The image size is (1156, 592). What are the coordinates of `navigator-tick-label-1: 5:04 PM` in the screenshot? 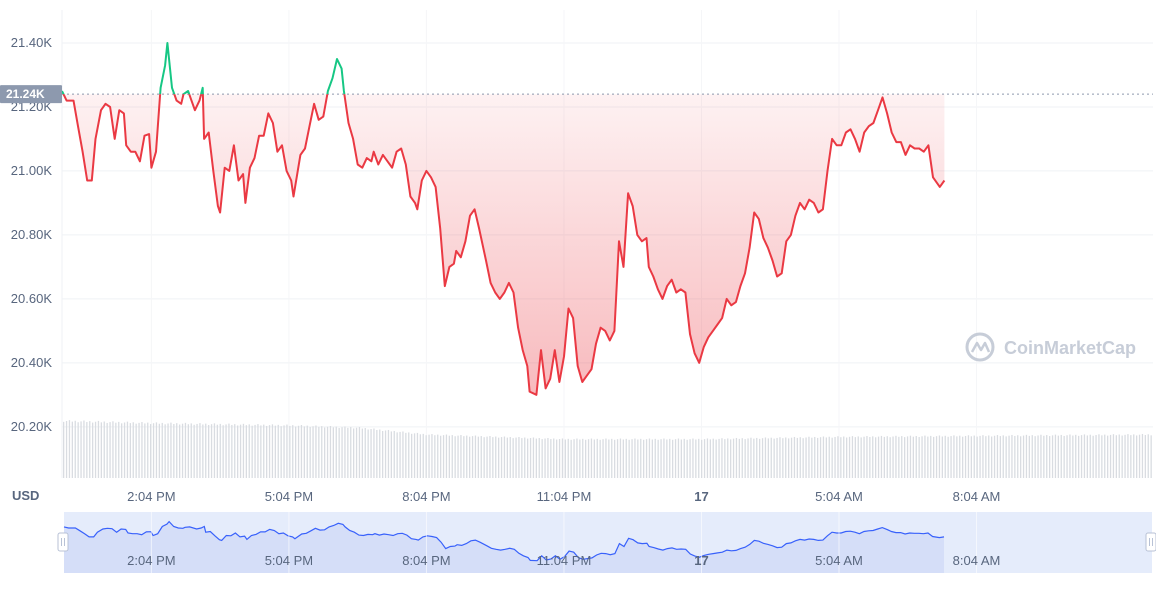 It's located at (289, 560).